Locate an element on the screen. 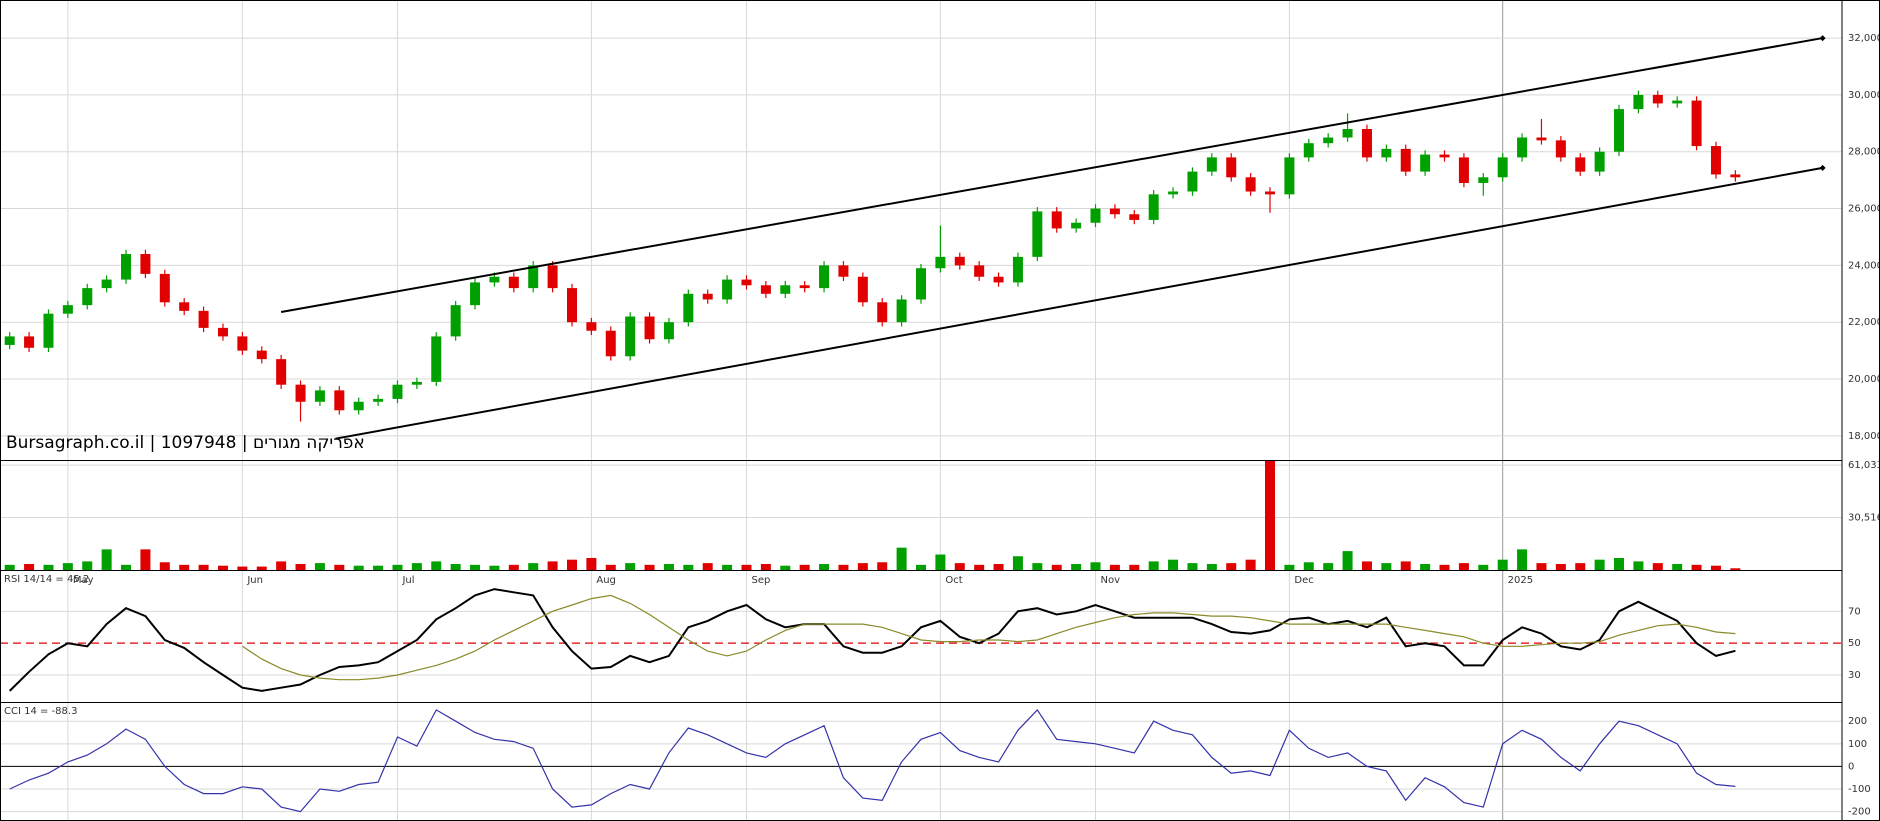 Image resolution: width=1880 pixels, height=821 pixels. x-tick-label: Sep is located at coordinates (760, 580).